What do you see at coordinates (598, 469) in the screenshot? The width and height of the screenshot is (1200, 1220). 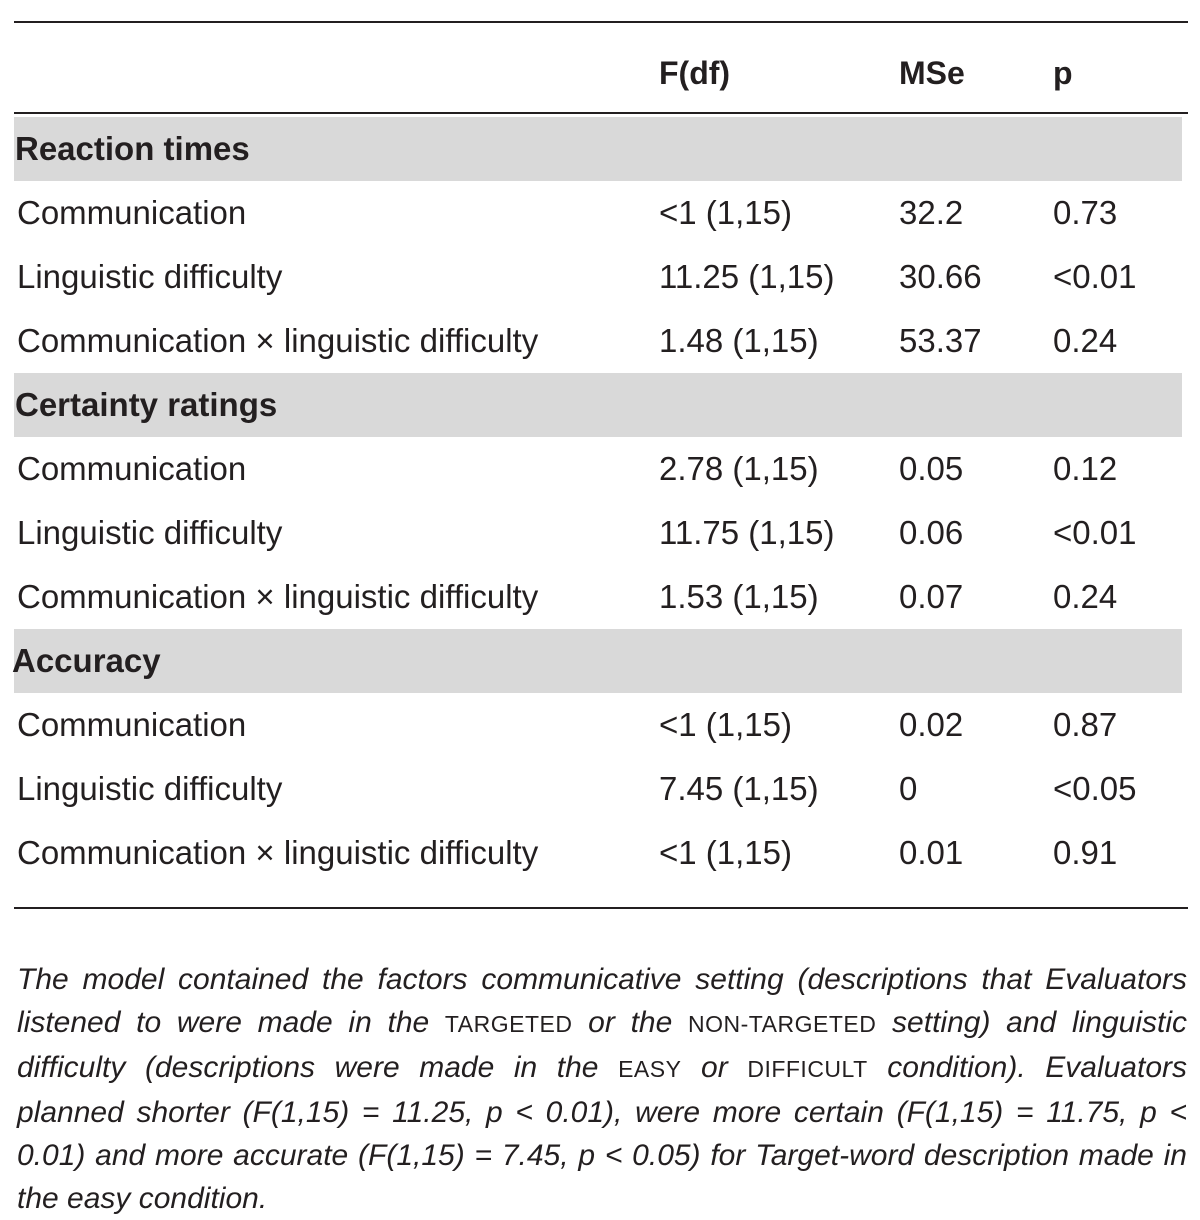 I see `table-row: Communication 2.78 (1,15) 0.05 0.12` at bounding box center [598, 469].